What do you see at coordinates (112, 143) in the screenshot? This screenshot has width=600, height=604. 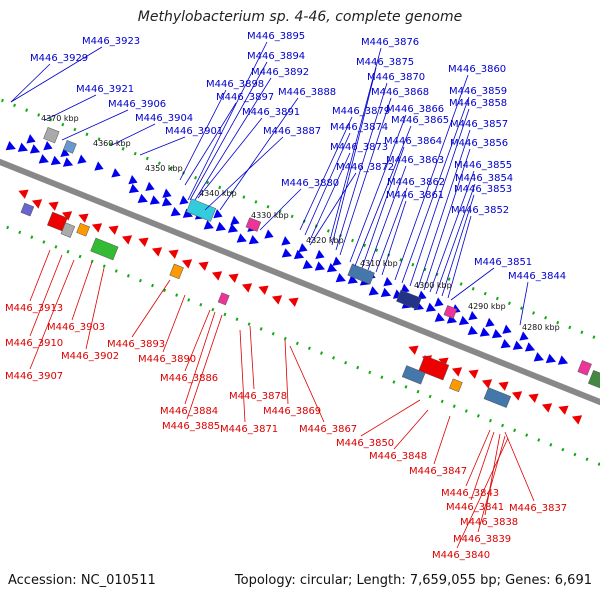 I see `tick-label: 4360 kbp` at bounding box center [112, 143].